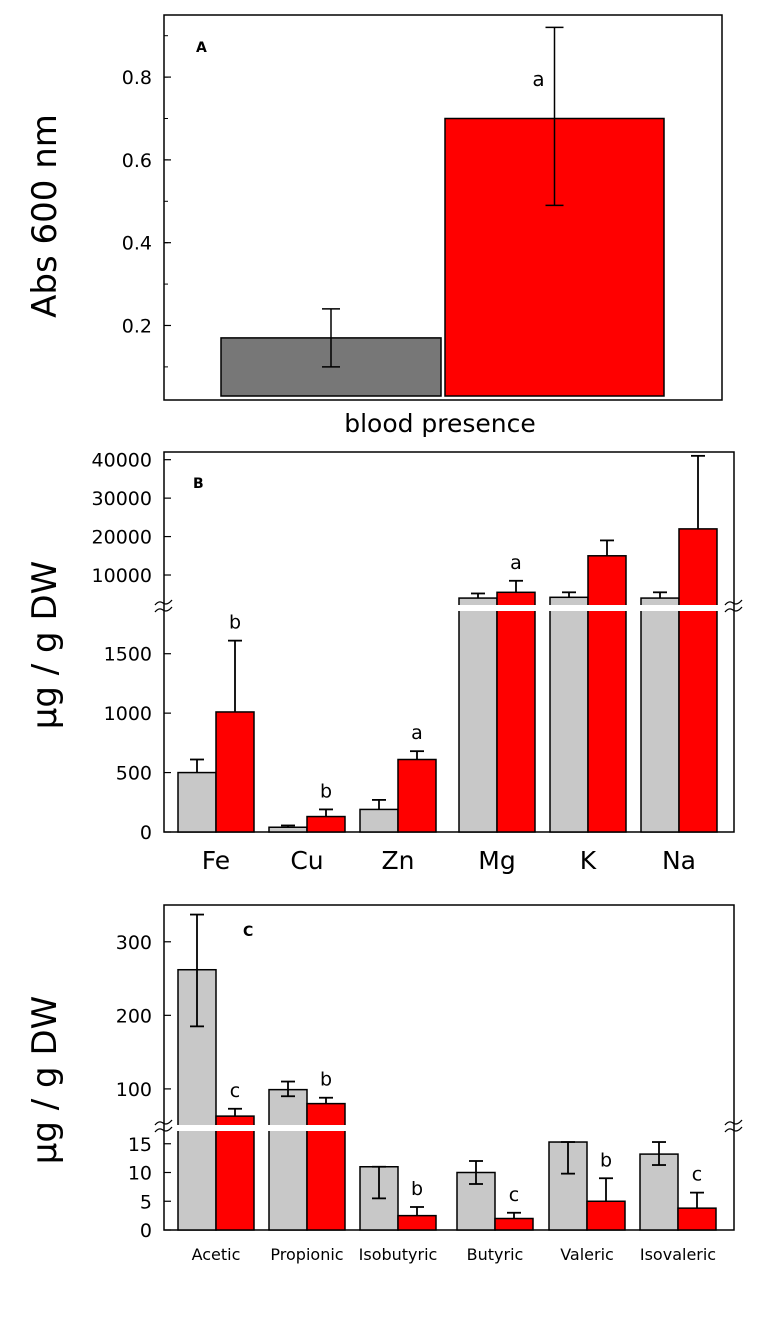 This screenshot has height=1339, width=757. What do you see at coordinates (122, 499) in the screenshot?
I see `panel-b-y-tick-label: 30000` at bounding box center [122, 499].